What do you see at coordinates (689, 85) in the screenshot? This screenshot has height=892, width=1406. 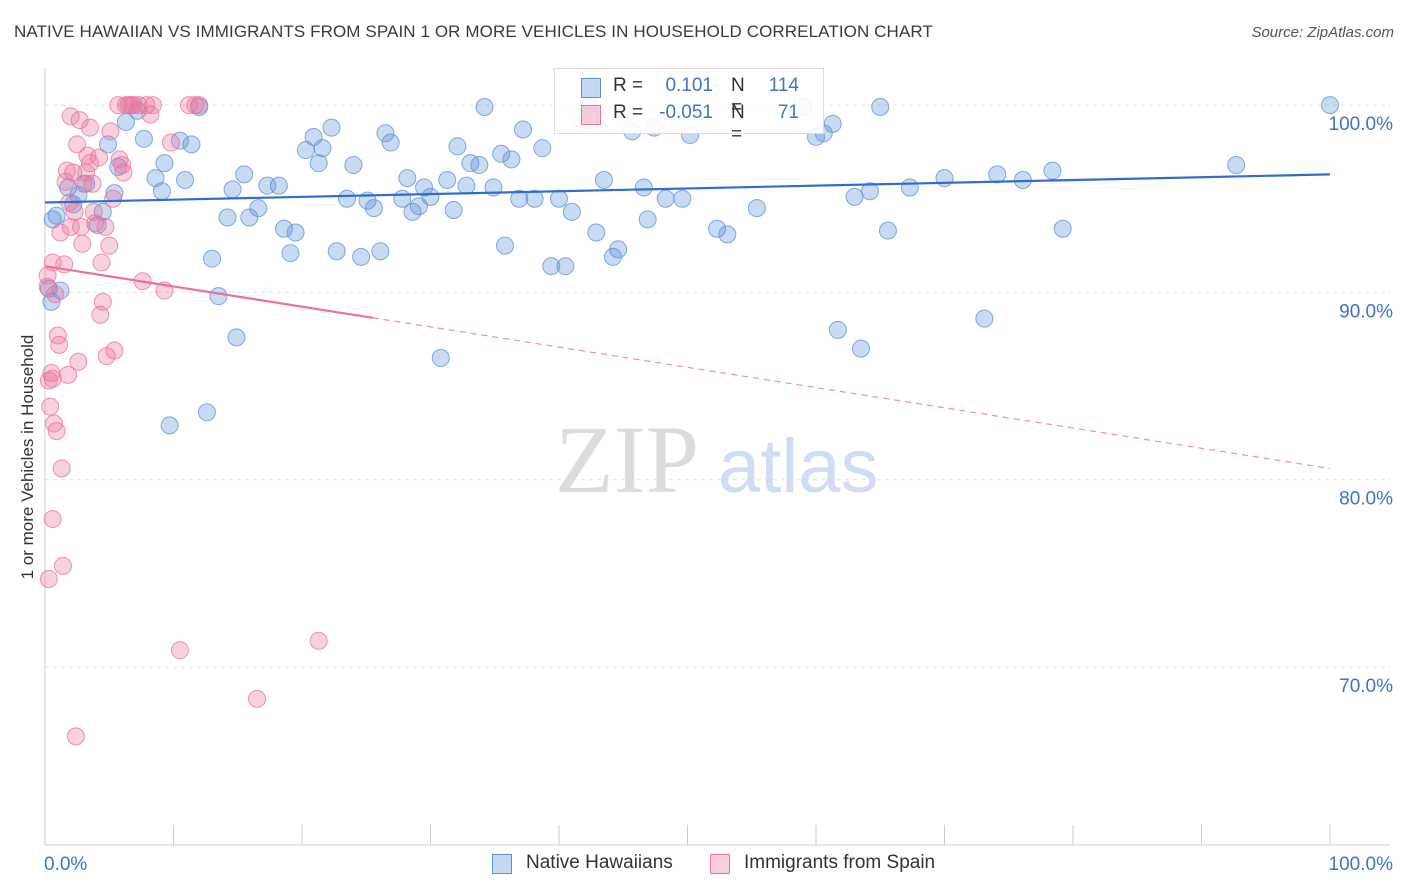 I see `legend-r-value: 0.101` at bounding box center [689, 85].